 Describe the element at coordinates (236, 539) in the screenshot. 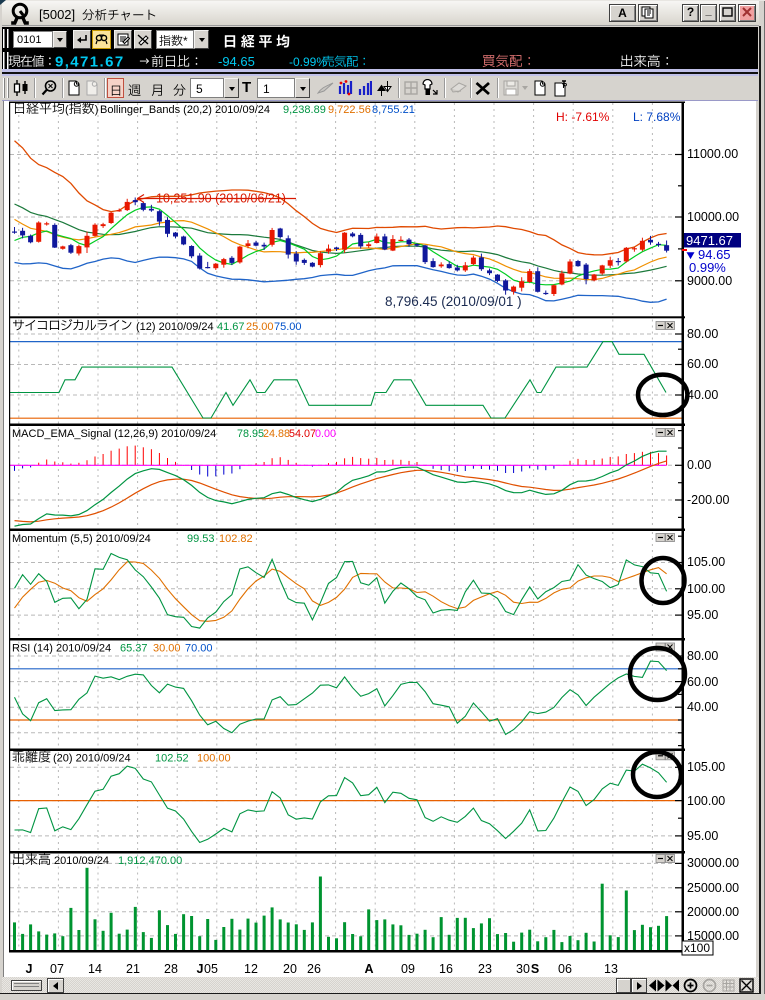

I see `svg-text: 102.82` at that location.